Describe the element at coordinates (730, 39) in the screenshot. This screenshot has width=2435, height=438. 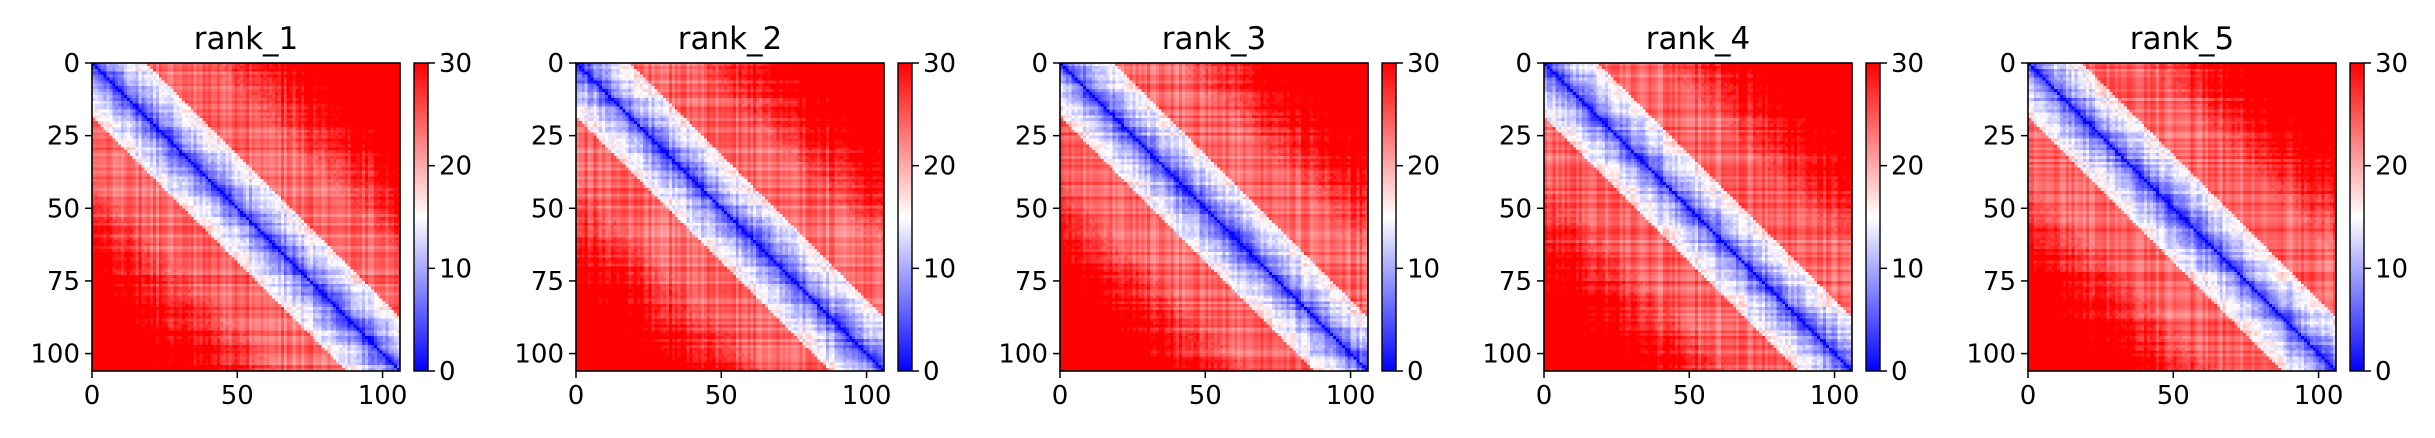
I see `panel-title: rank_2` at that location.